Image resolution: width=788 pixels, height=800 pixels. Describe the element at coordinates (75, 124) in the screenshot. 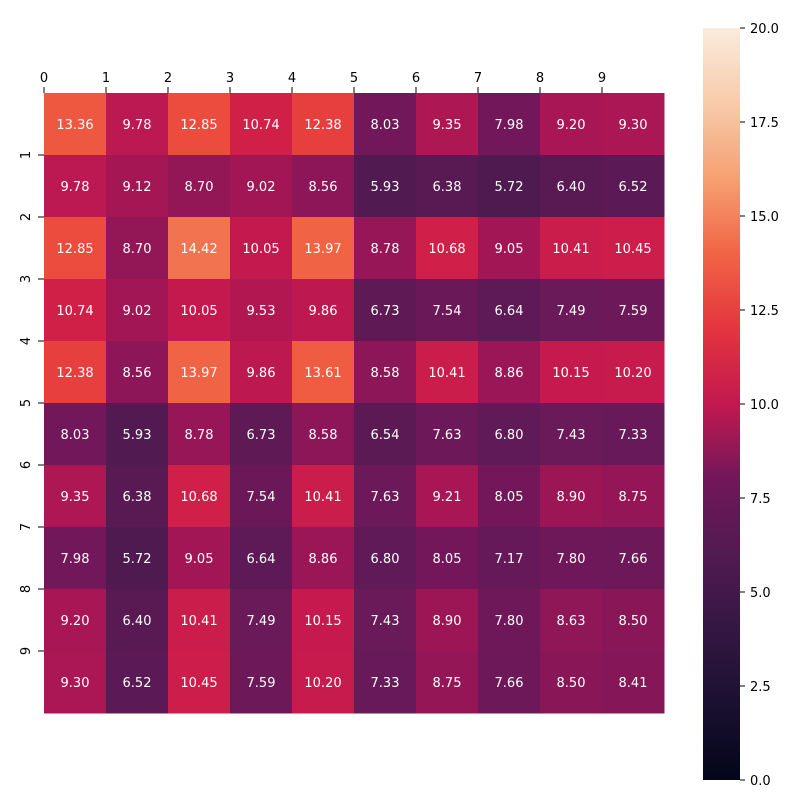

I see `heatmap-cell-r0-c0` at that location.